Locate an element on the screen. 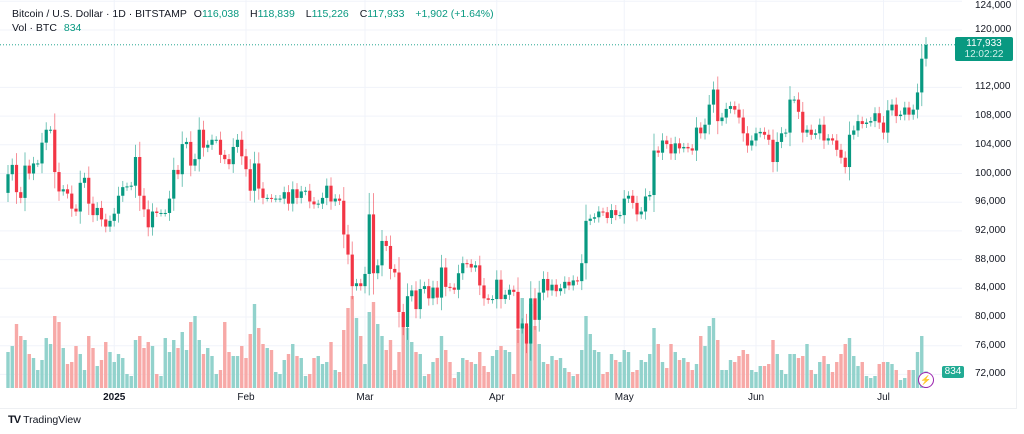  brand-name: TradingView is located at coordinates (52, 420).